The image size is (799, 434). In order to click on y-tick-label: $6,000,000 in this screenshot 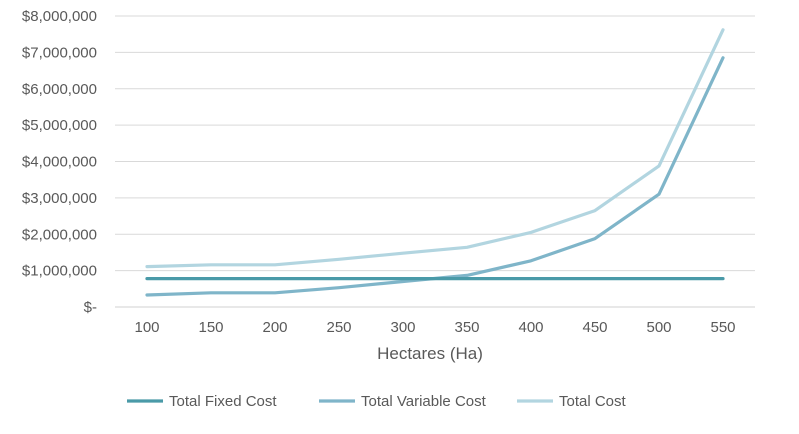, I will do `click(59, 89)`.